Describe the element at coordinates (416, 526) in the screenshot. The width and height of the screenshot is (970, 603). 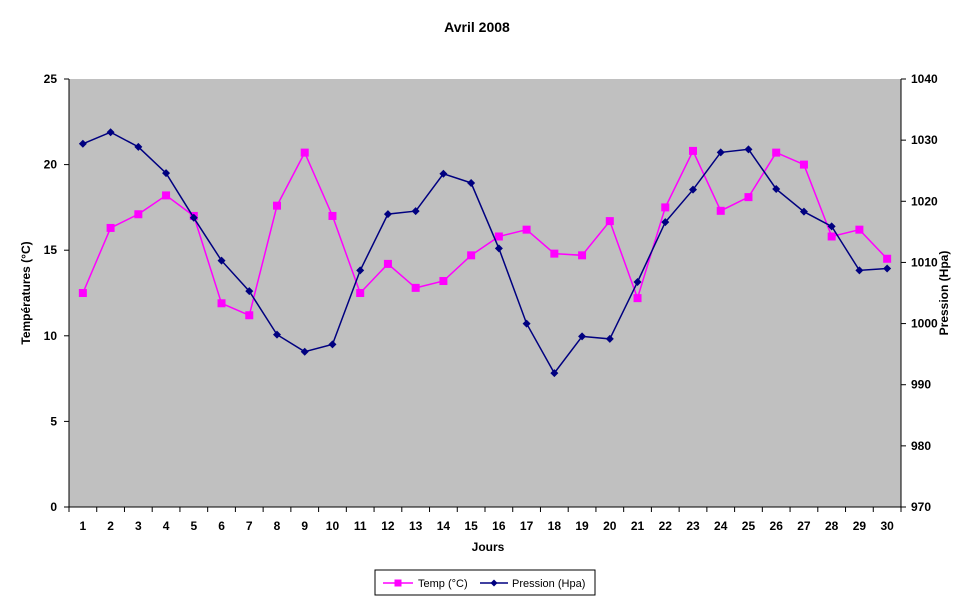
I see `x-tick-label: 13` at that location.